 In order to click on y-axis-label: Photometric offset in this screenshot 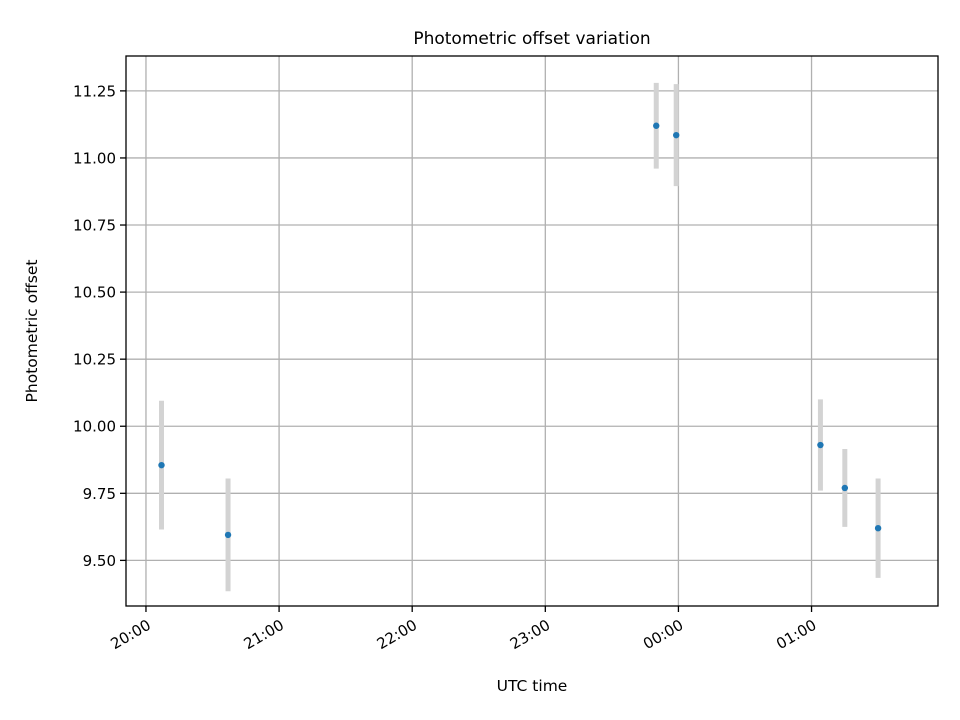, I will do `click(32, 331)`.